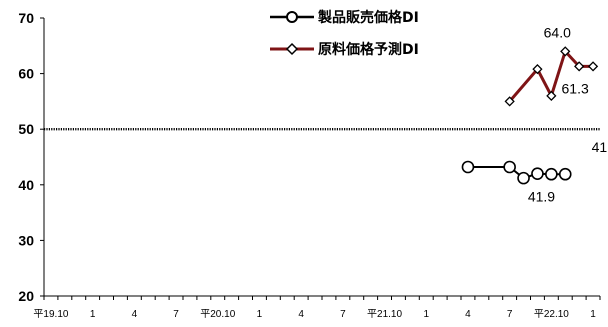  I want to click on legend-diamond-marker-icon, so click(292, 49).